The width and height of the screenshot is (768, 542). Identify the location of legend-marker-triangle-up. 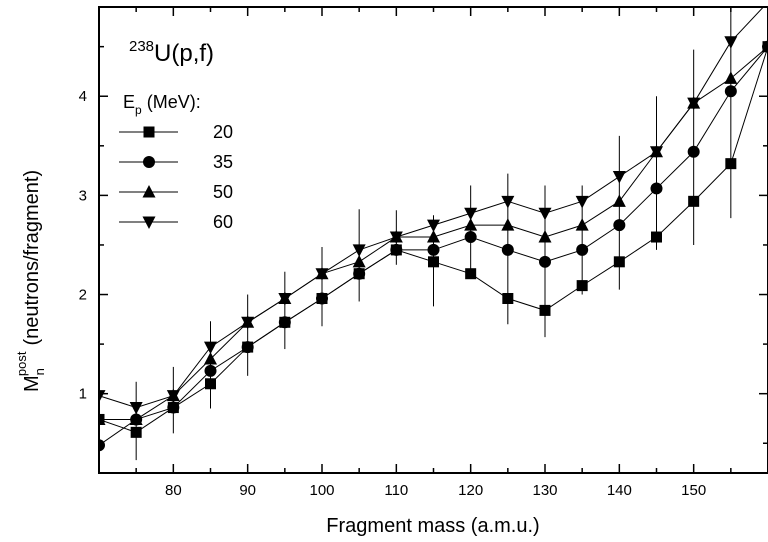
(149, 191).